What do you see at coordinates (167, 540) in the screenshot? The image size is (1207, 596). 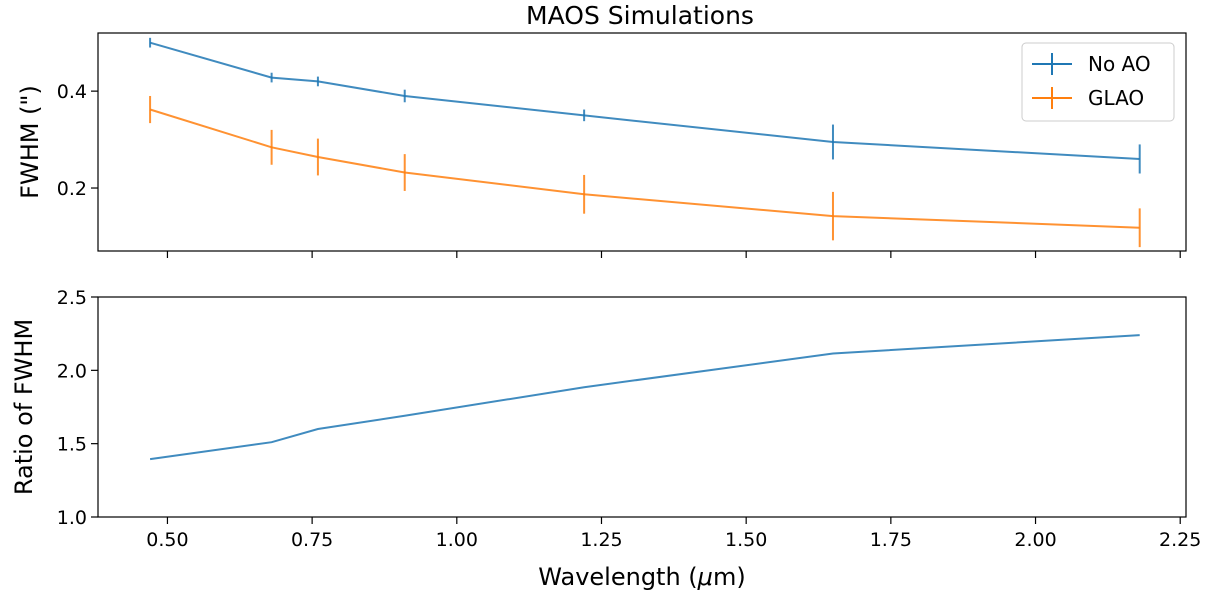 I see `bottom-x-tick-label: 0.50` at bounding box center [167, 540].